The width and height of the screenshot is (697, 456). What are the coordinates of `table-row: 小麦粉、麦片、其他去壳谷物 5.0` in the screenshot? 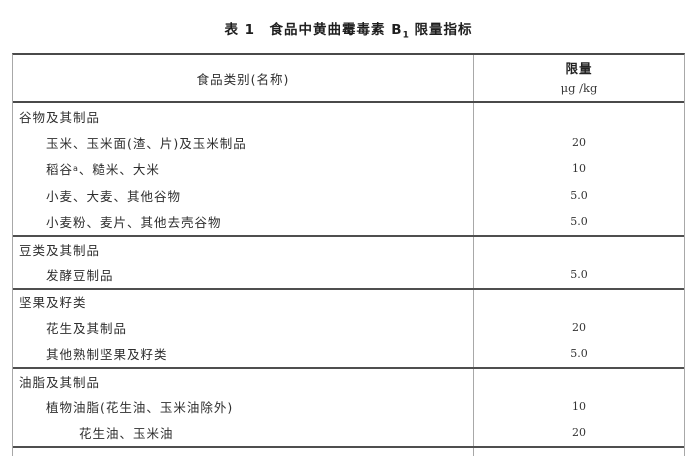 It's located at (348, 221).